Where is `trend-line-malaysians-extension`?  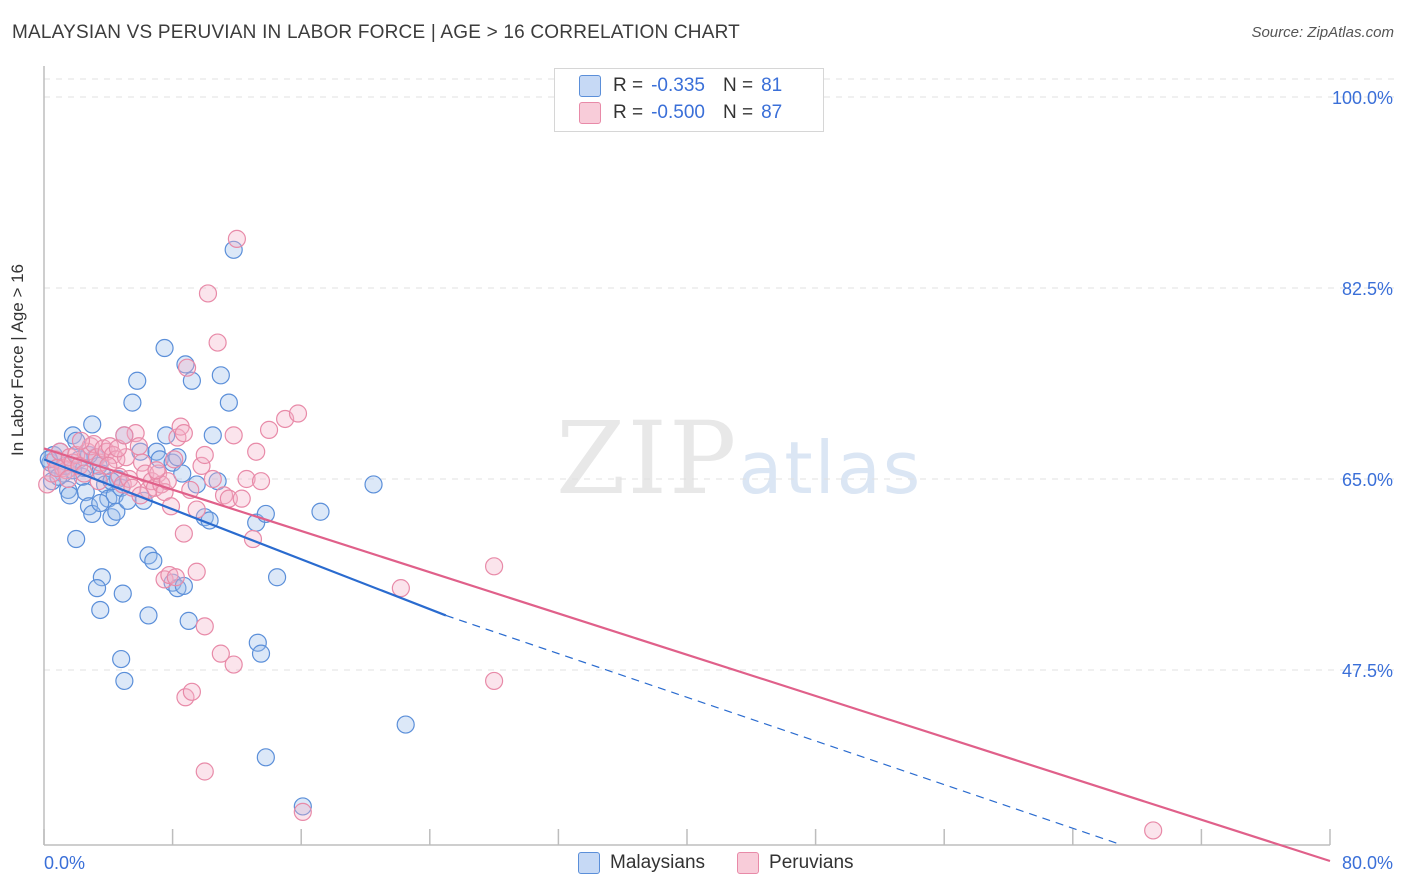
trend-line-malaysians-extension is located at coordinates (783, 730).